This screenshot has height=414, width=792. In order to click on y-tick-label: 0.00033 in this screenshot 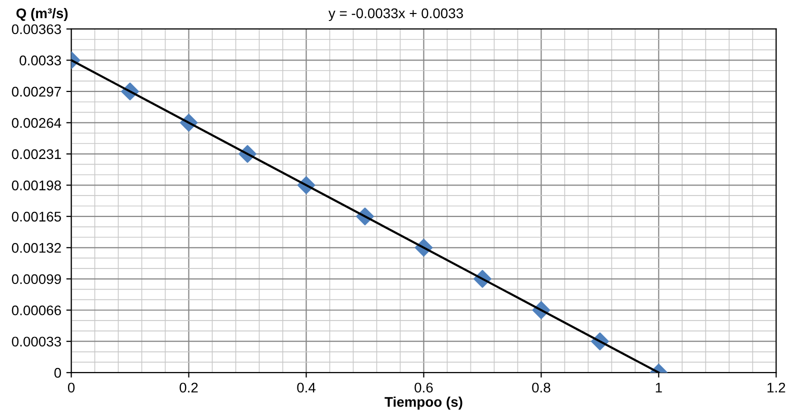, I will do `click(36, 341)`.